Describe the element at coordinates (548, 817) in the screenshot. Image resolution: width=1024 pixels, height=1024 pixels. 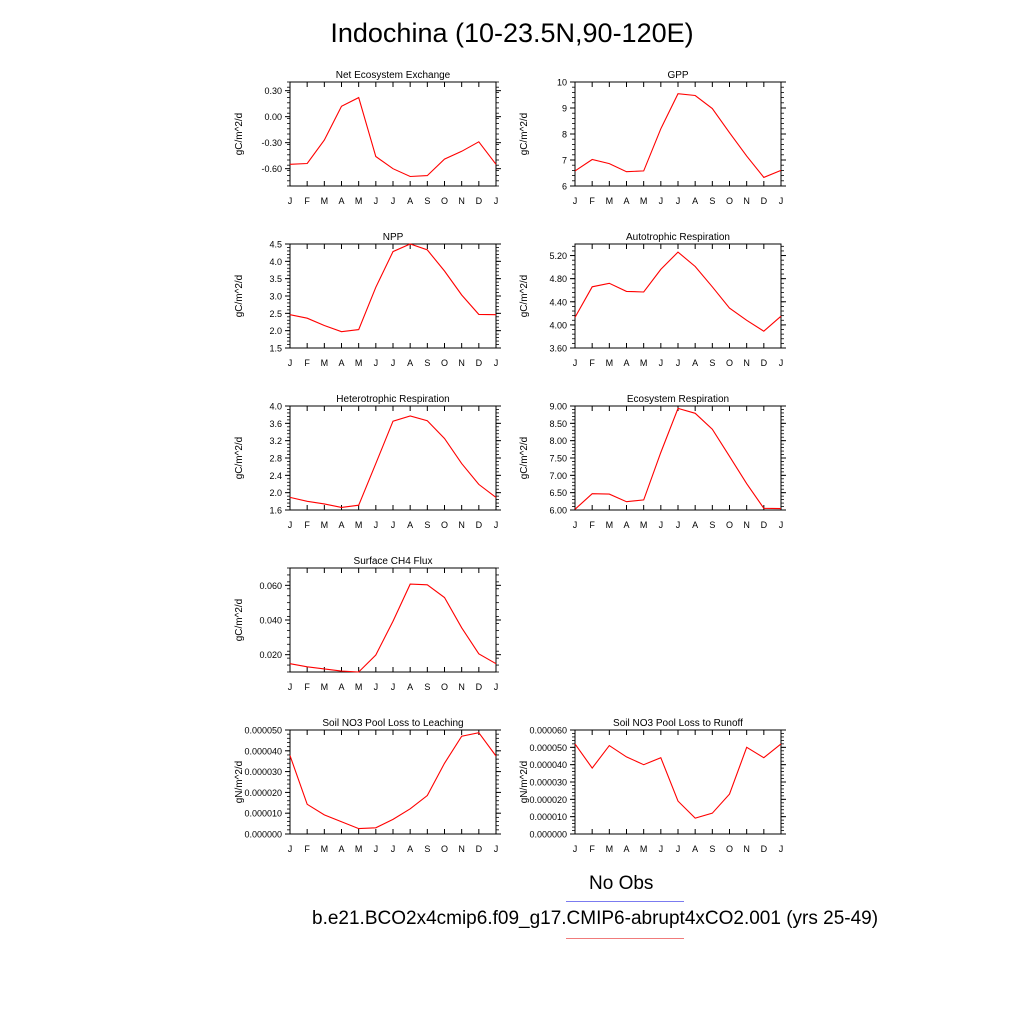
I see `y-tick-label: 0.000010` at that location.